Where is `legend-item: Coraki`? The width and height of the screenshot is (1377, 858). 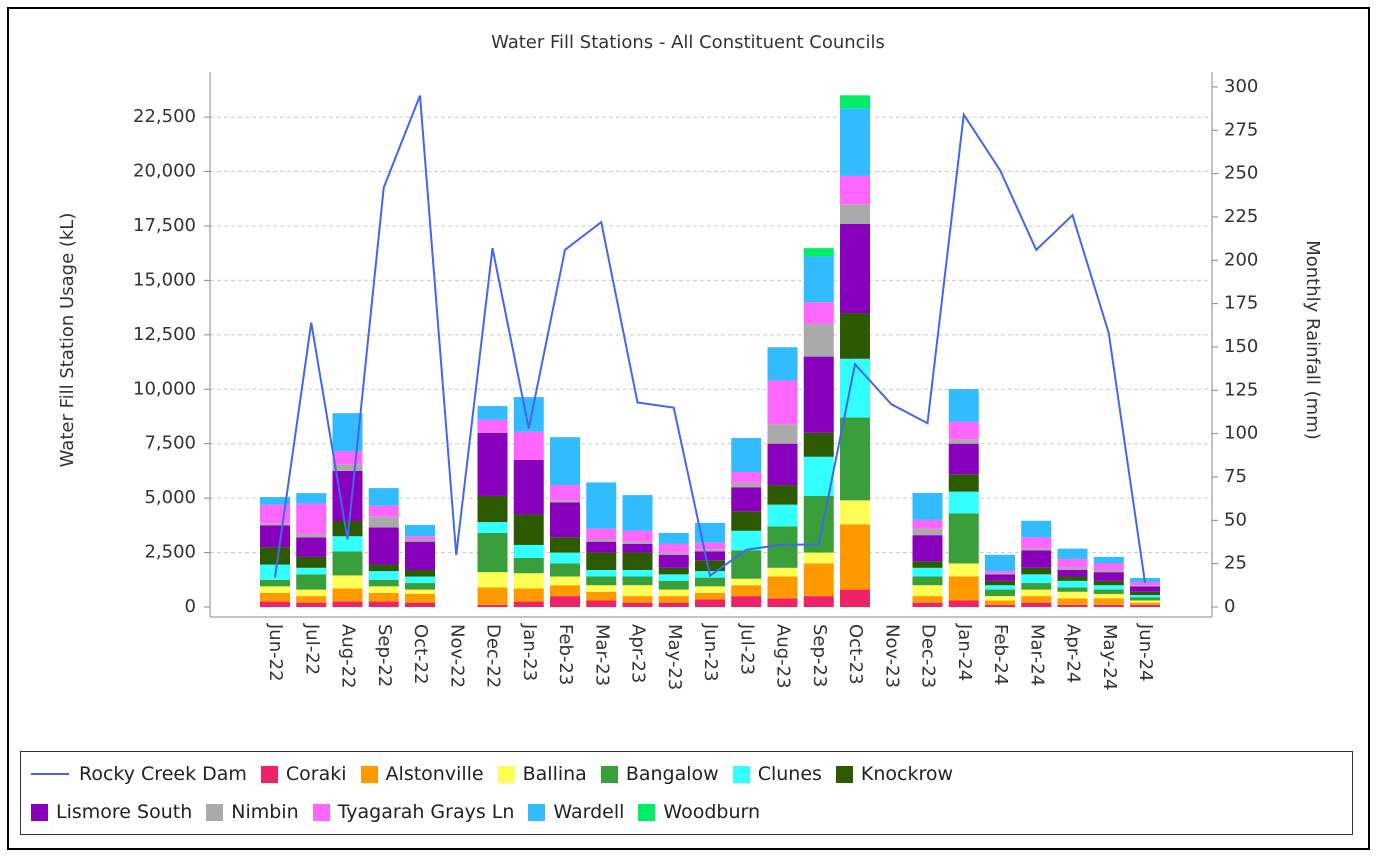
legend-item: Coraki is located at coordinates (303, 774).